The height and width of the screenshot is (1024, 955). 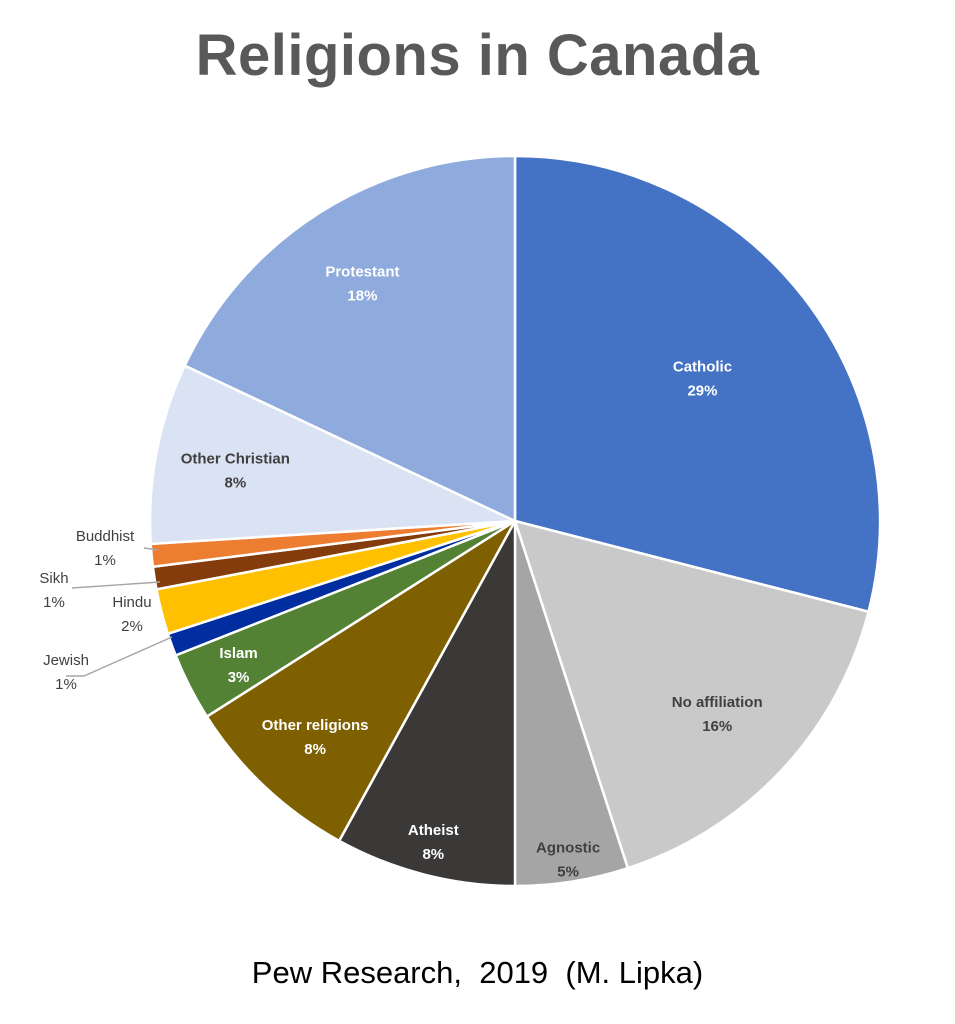 I want to click on label-category-protestant: Protestant, so click(x=362, y=272).